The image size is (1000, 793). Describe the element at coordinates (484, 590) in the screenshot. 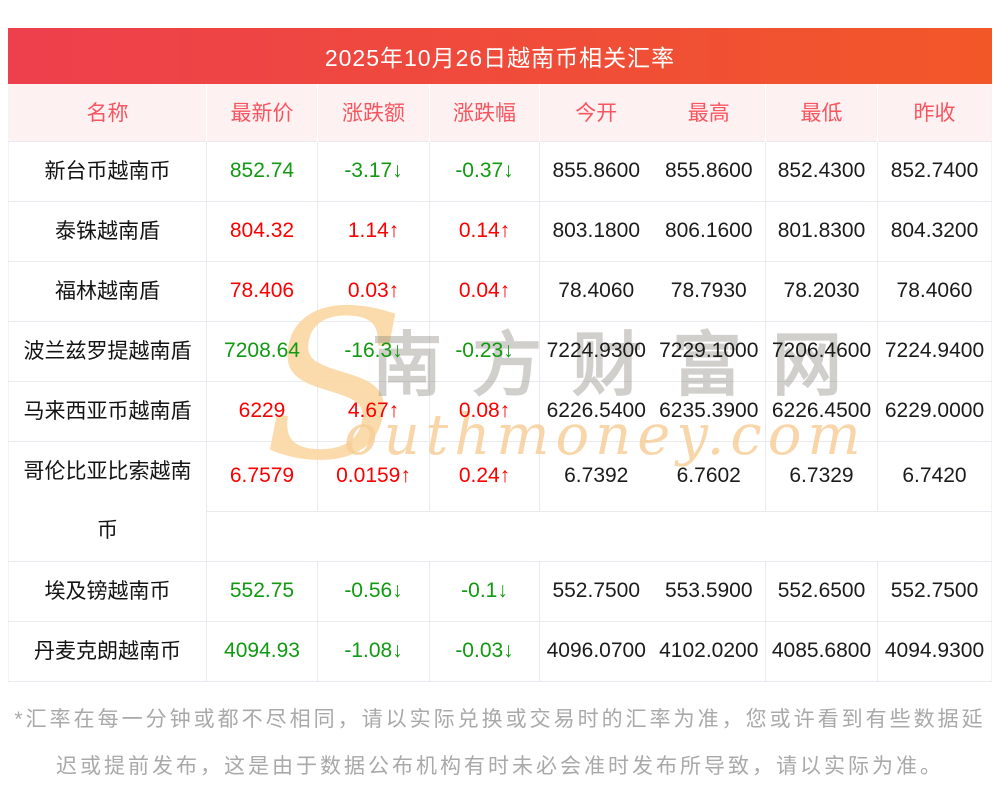

I see `change-percent: -0.1↓` at that location.